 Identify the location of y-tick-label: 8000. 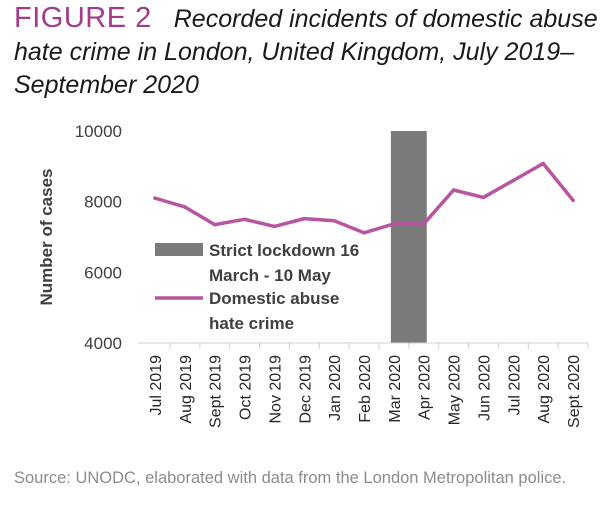
(103, 202).